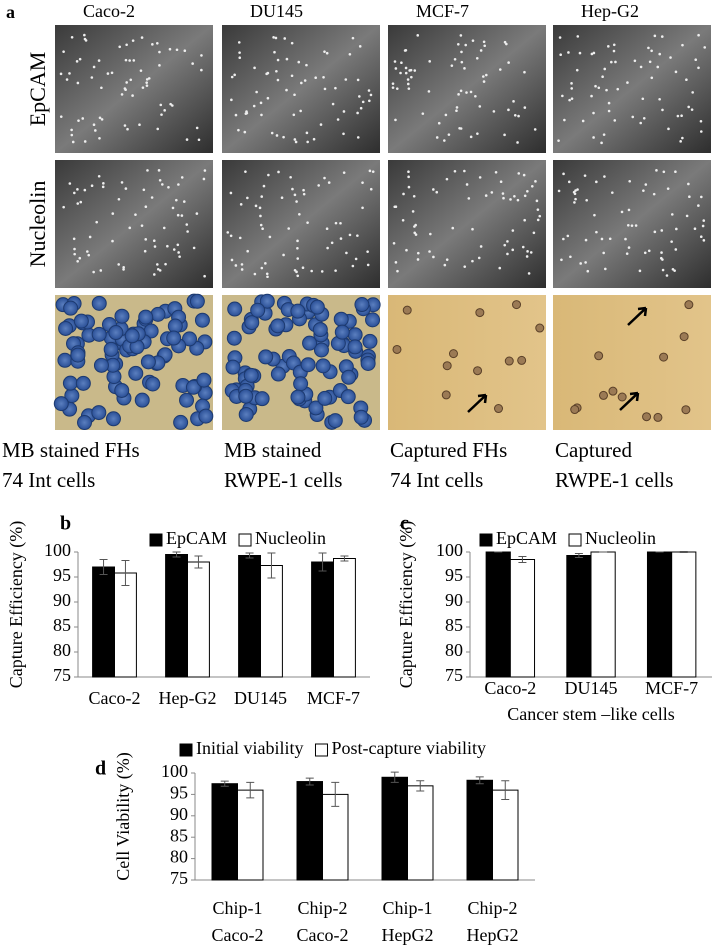 This screenshot has height=948, width=714. What do you see at coordinates (65, 524) in the screenshot?
I see `panel-label: b` at bounding box center [65, 524].